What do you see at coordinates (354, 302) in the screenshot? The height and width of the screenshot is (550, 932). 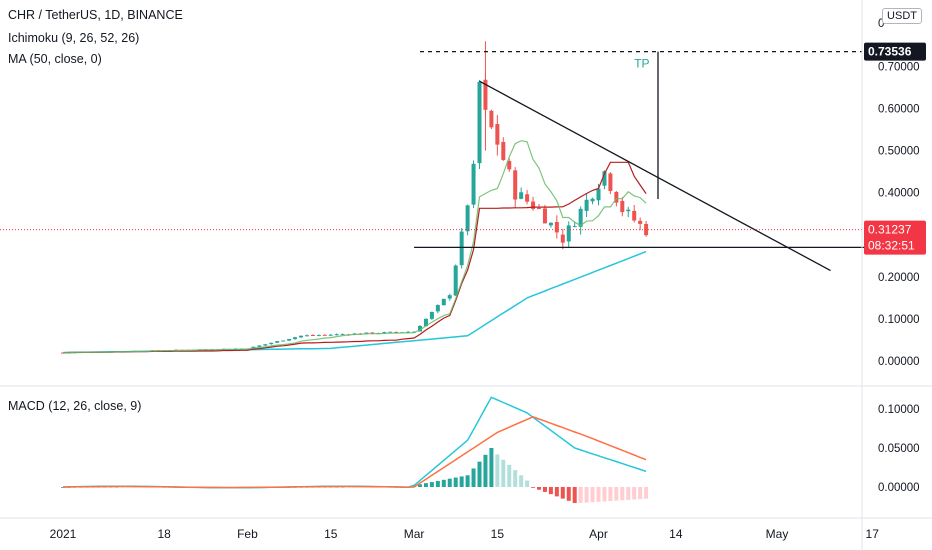 I see `ma-50-line` at bounding box center [354, 302].